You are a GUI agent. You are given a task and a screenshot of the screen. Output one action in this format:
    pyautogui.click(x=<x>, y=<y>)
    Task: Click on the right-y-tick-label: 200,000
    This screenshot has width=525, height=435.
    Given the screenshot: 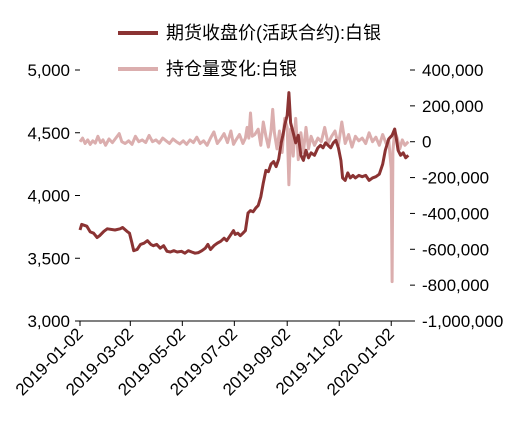 What is the action you would take?
    pyautogui.click(x=452, y=106)
    